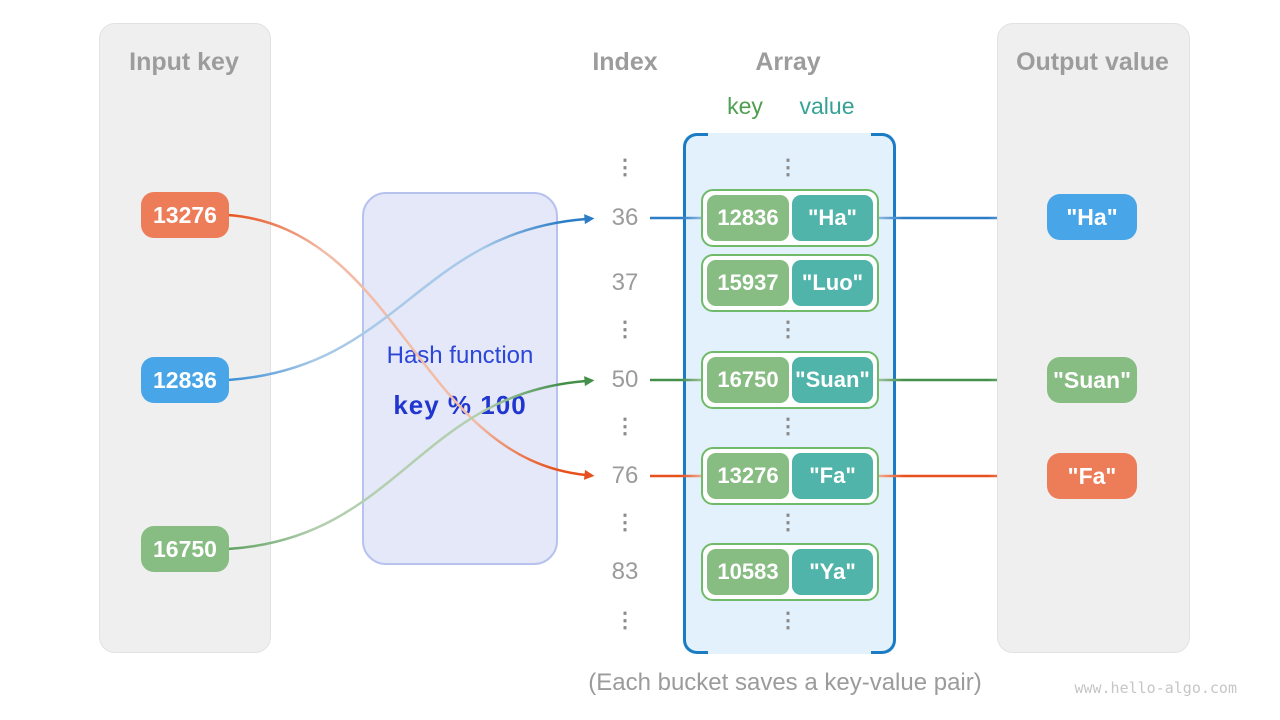 This screenshot has width=1280, height=720. I want to click on hash-function-box: Hash function key % 100, so click(460, 378).